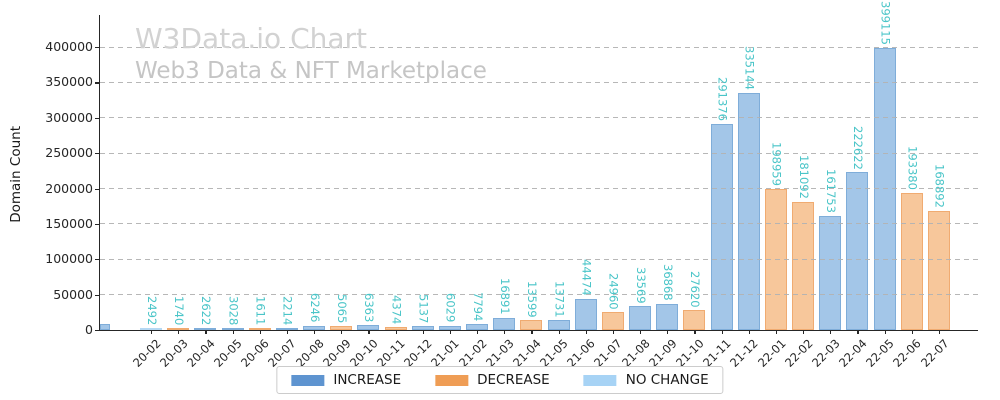 This screenshot has height=400, width=1000. I want to click on bar-value-label: 44474, so click(586, 277).